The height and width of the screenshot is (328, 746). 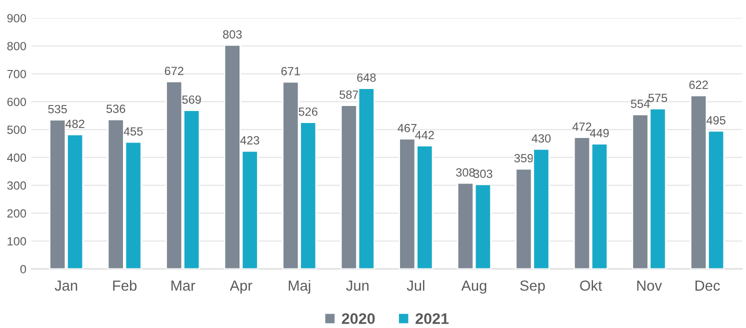 What do you see at coordinates (17, 241) in the screenshot?
I see `y-tick-label: 100` at bounding box center [17, 241].